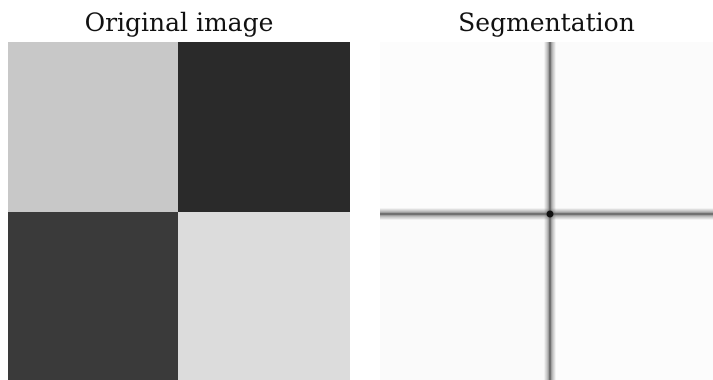 This screenshot has width=713, height=380. Describe the element at coordinates (633, 299) in the screenshot. I see `segment-bottom-right` at that location.